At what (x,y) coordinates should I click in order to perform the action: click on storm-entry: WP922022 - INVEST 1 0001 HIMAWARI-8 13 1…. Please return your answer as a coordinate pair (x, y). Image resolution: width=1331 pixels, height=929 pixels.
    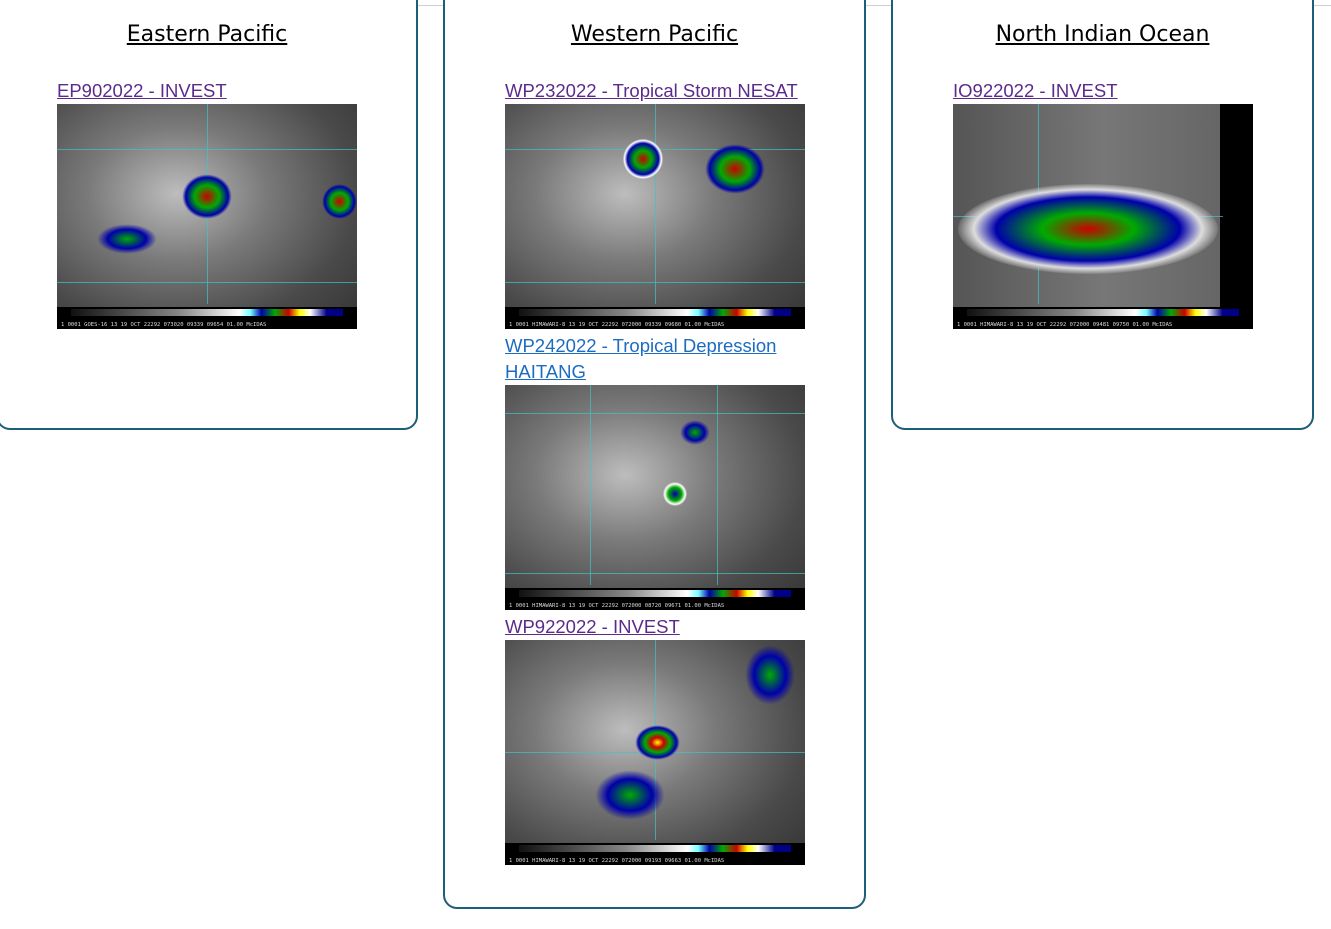
    Looking at the image, I should click on (660, 739).